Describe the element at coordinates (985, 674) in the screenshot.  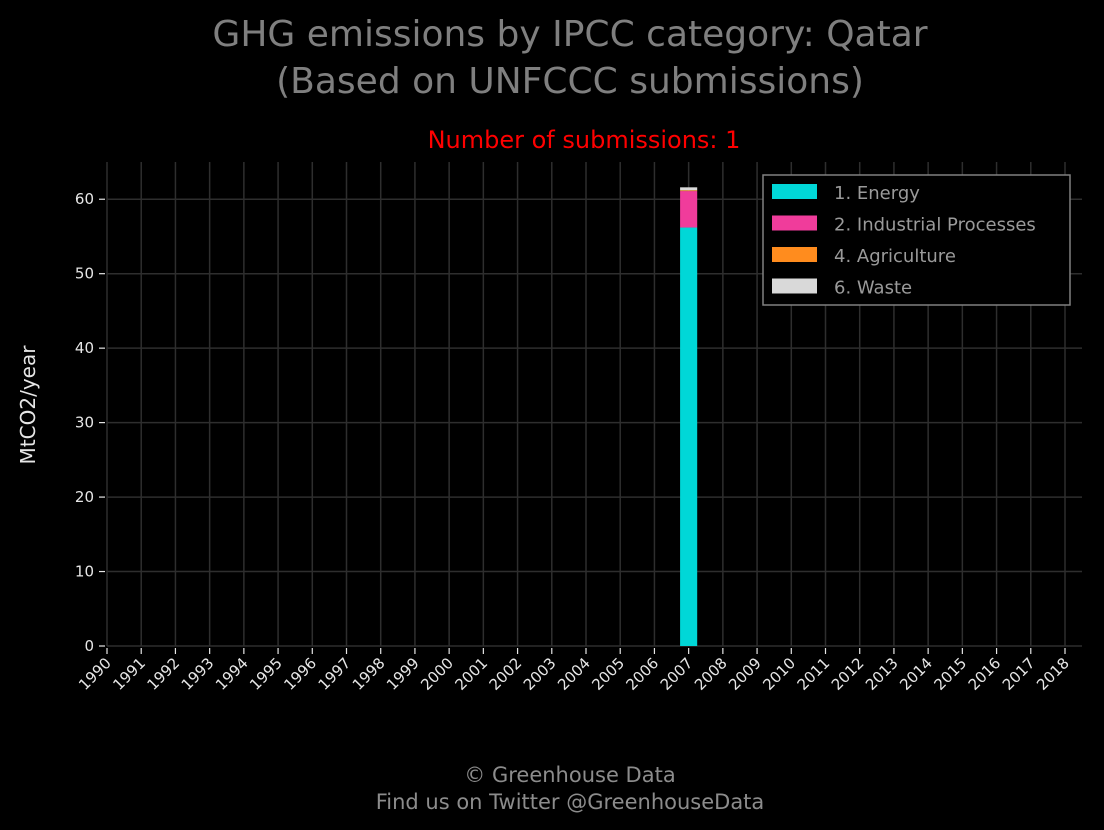
I see `x-tick-label: 2016` at that location.